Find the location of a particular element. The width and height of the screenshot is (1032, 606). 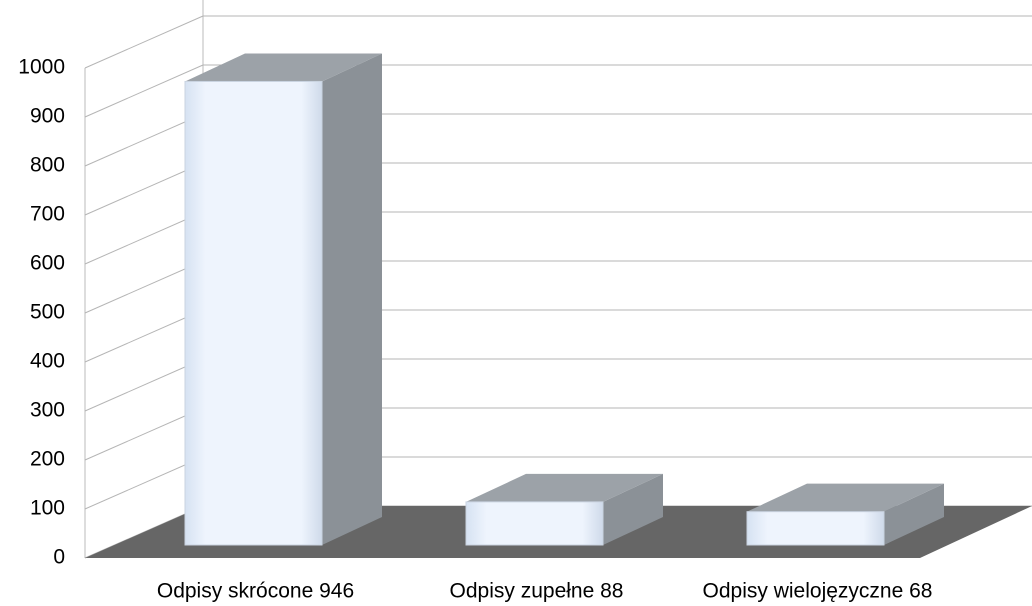

y-tick-label: 900 is located at coordinates (47, 116).